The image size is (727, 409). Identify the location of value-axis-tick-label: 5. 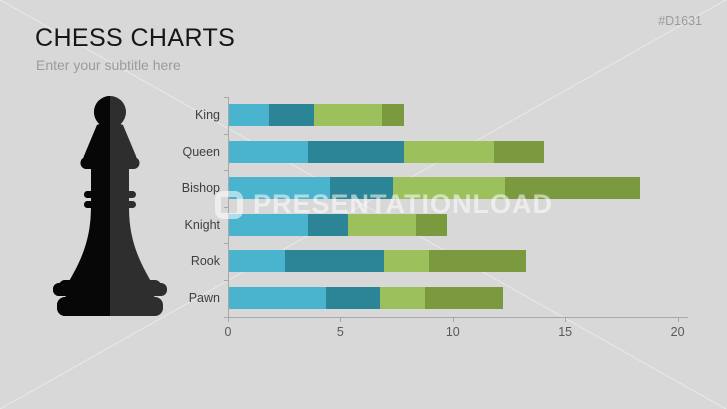
(340, 332).